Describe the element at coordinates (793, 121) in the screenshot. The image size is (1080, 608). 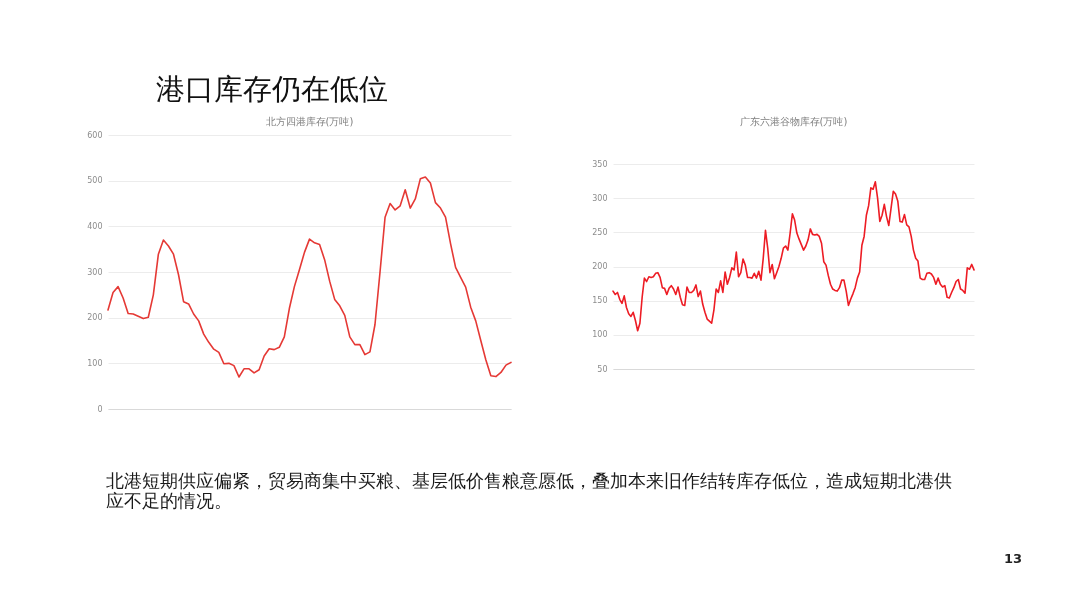
I see `chart-title: 广东六港谷物库存(万吨)` at that location.